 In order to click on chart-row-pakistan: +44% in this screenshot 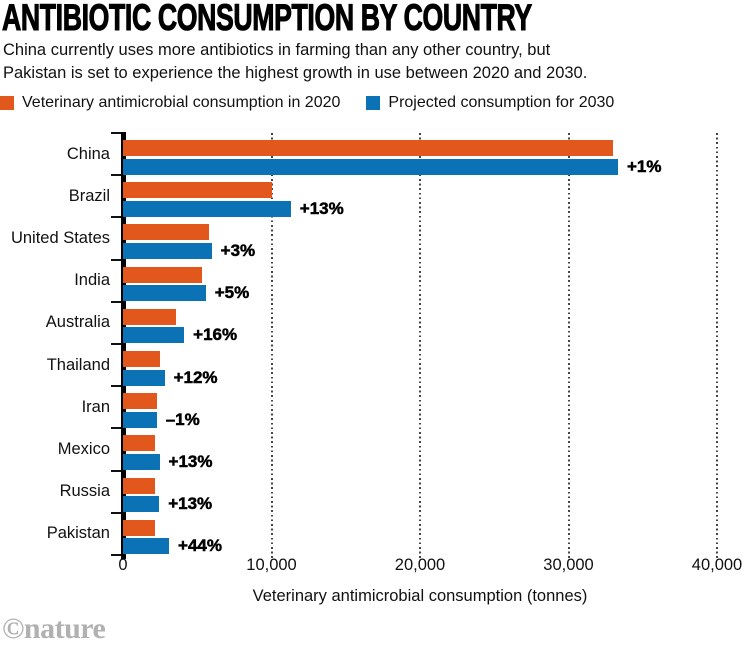, I will do `click(420, 534)`.